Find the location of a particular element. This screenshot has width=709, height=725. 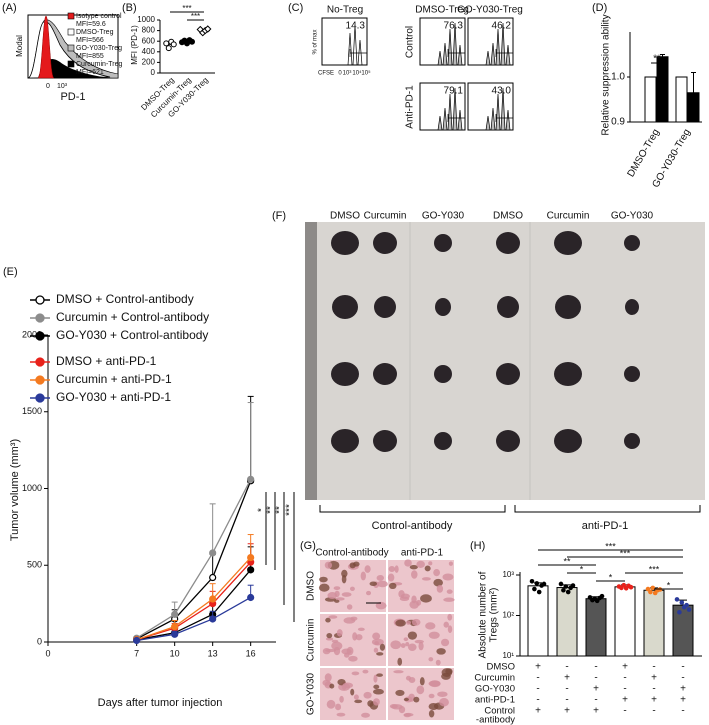

table-row-label: DMSO is located at coordinates (501, 667).